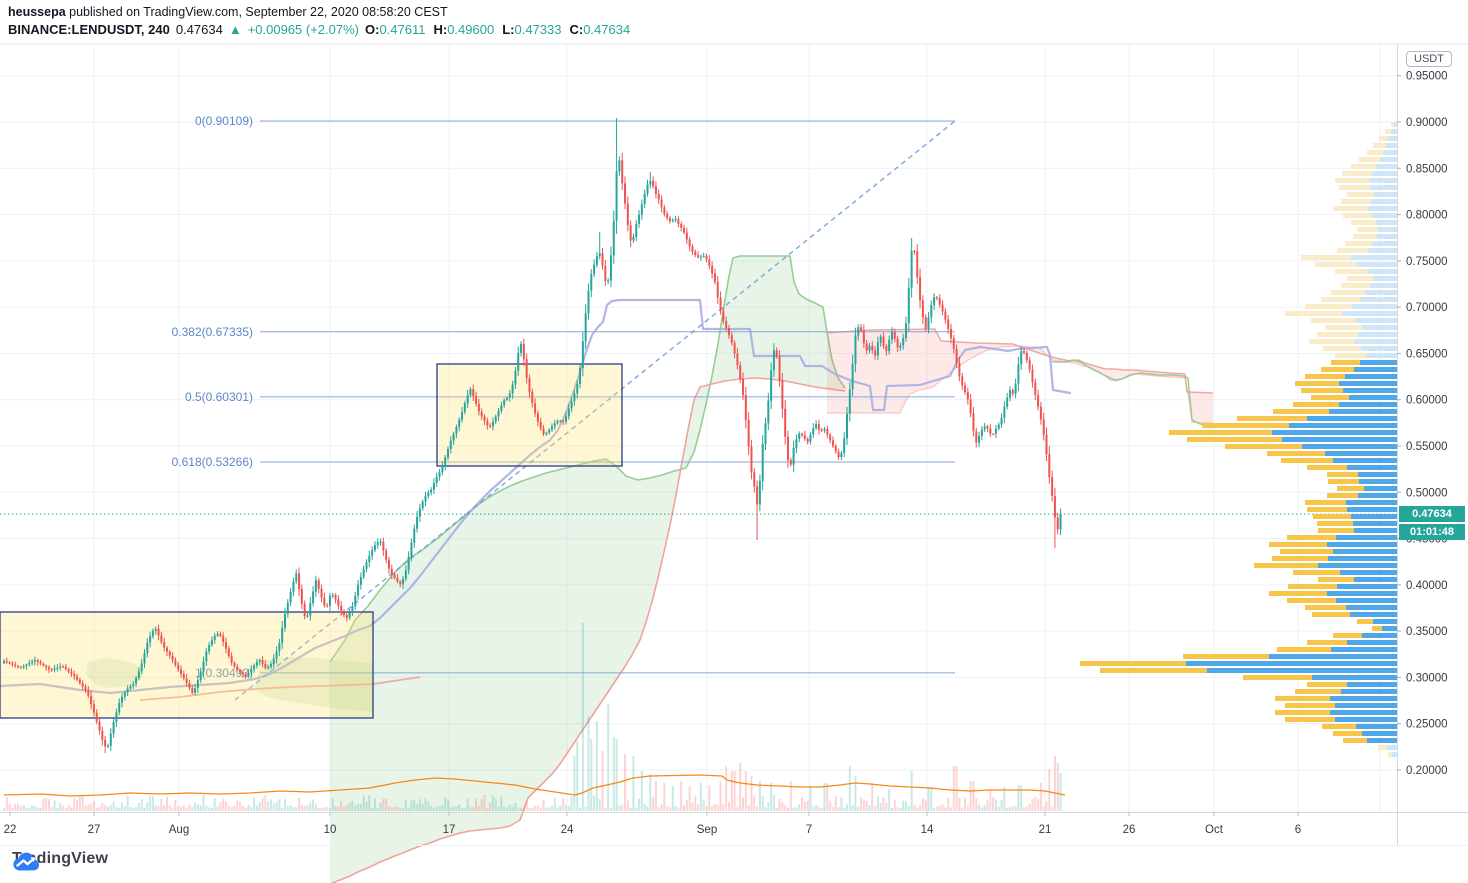 The image size is (1468, 883). I want to click on currency-unit-badge: USDT, so click(1429, 59).